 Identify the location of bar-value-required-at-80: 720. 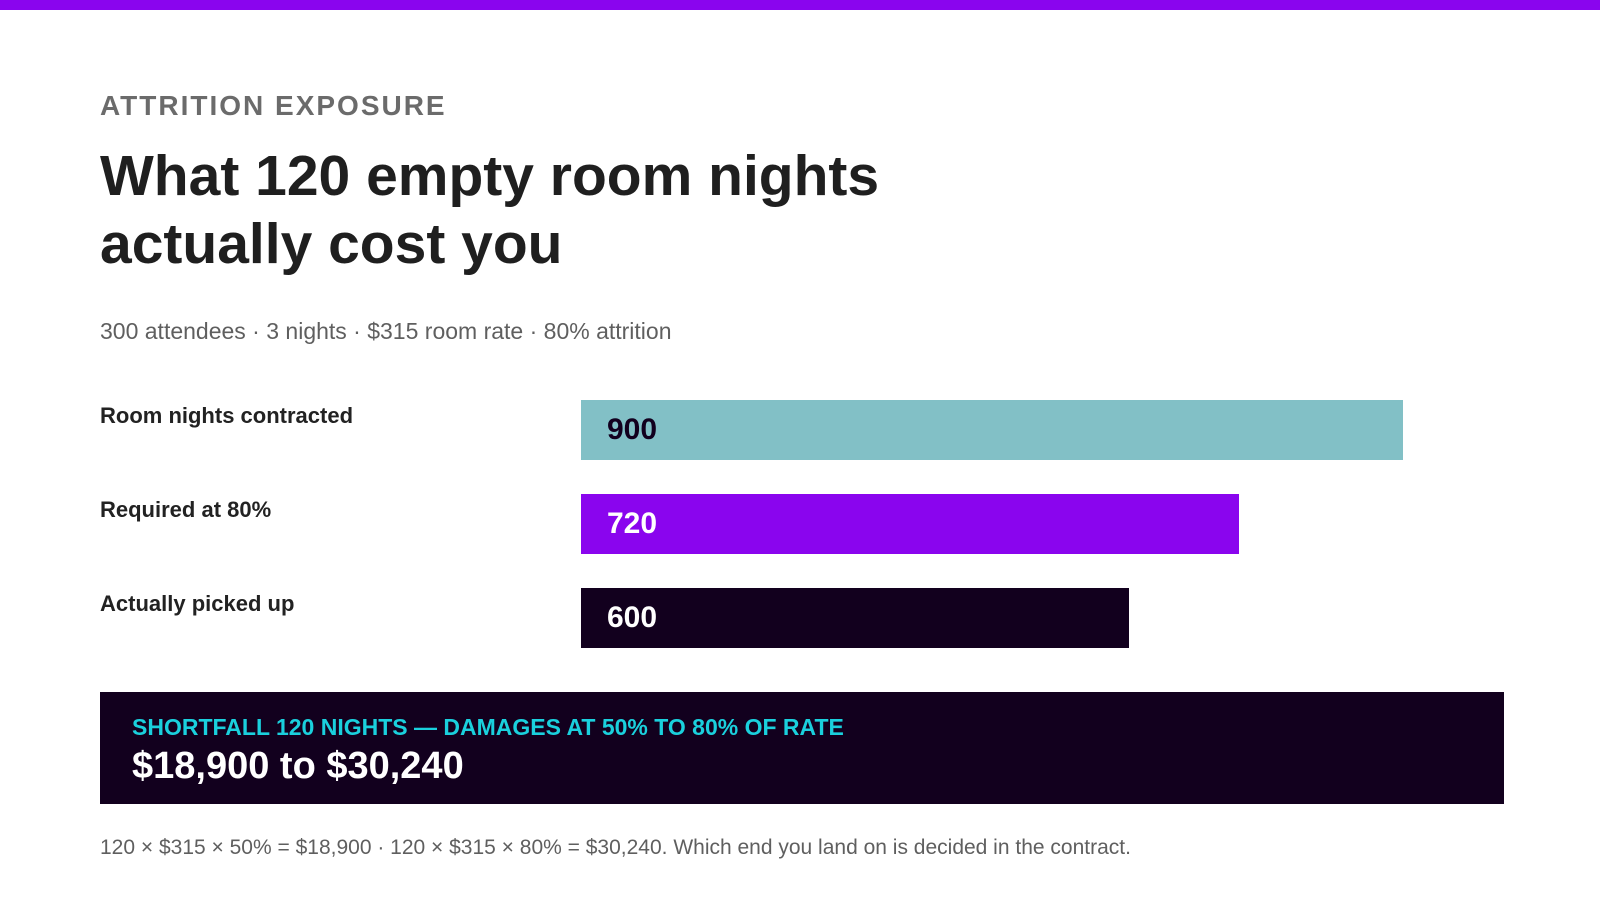
(632, 523).